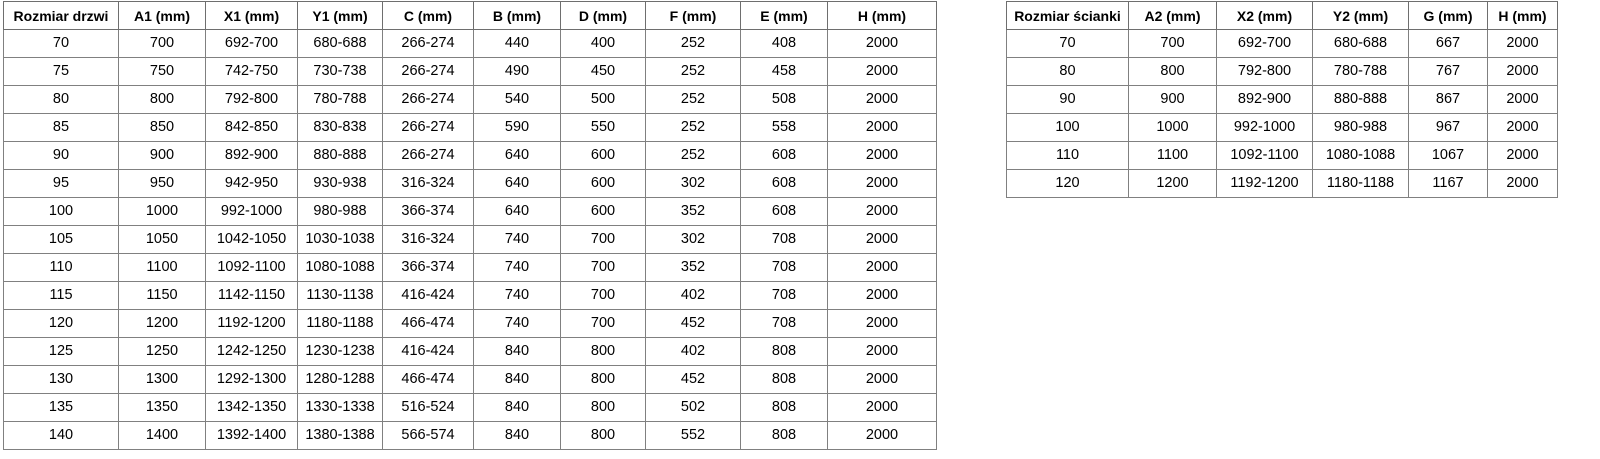 Image resolution: width=1600 pixels, height=459 pixels. What do you see at coordinates (251, 183) in the screenshot?
I see `table-cell: 942-950` at bounding box center [251, 183].